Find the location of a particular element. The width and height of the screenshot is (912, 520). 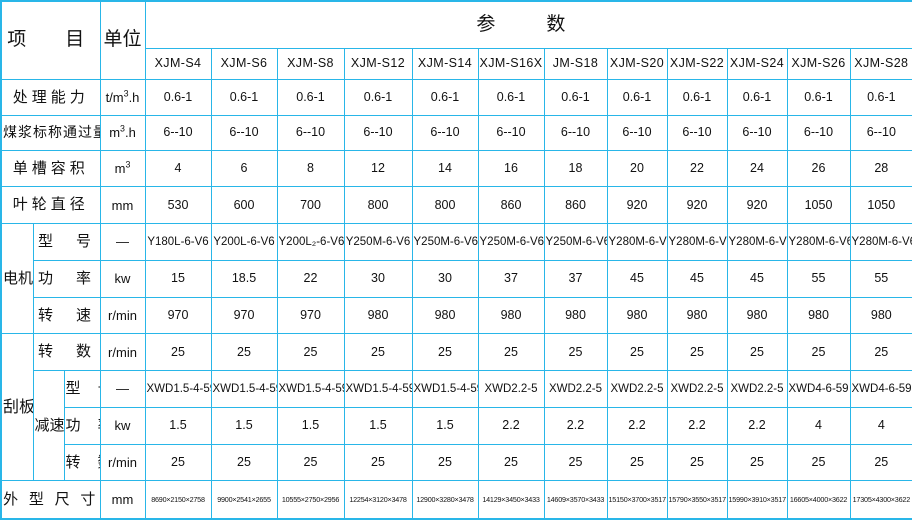

cell: 1050 is located at coordinates (818, 205).